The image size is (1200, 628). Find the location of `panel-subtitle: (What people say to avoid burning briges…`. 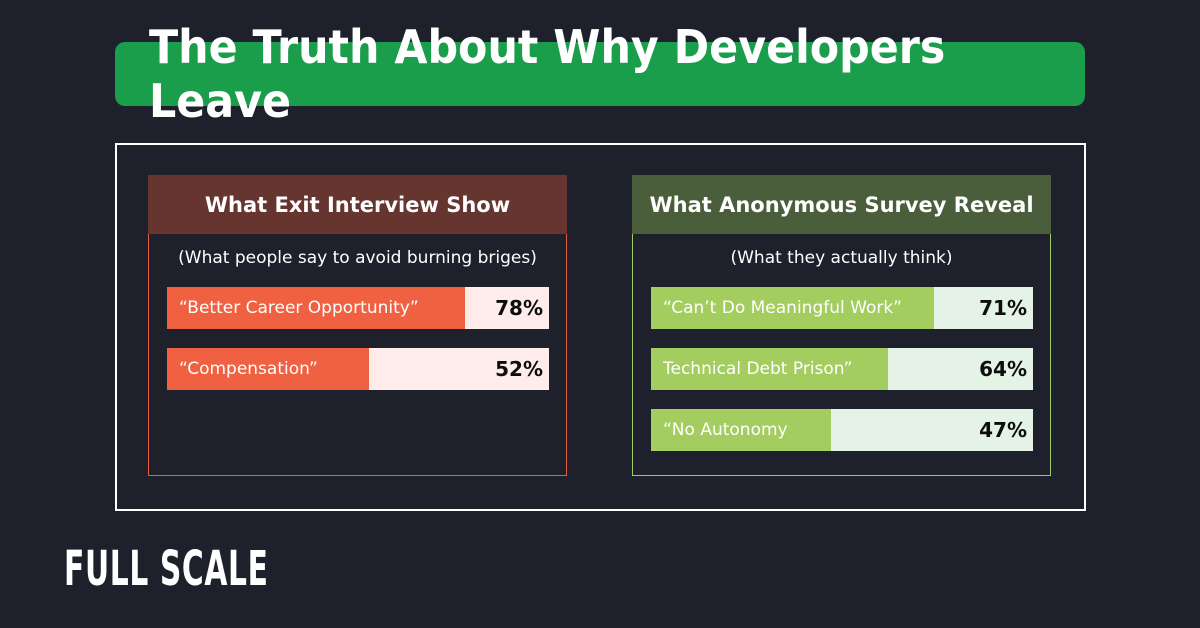

panel-subtitle: (What people say to avoid burning briges… is located at coordinates (357, 258).